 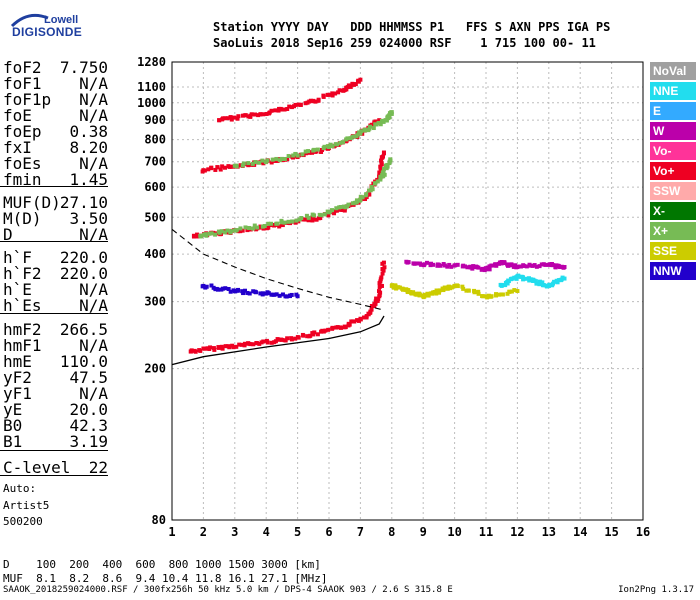 I want to click on x-tick-label: 12, so click(x=517, y=532).